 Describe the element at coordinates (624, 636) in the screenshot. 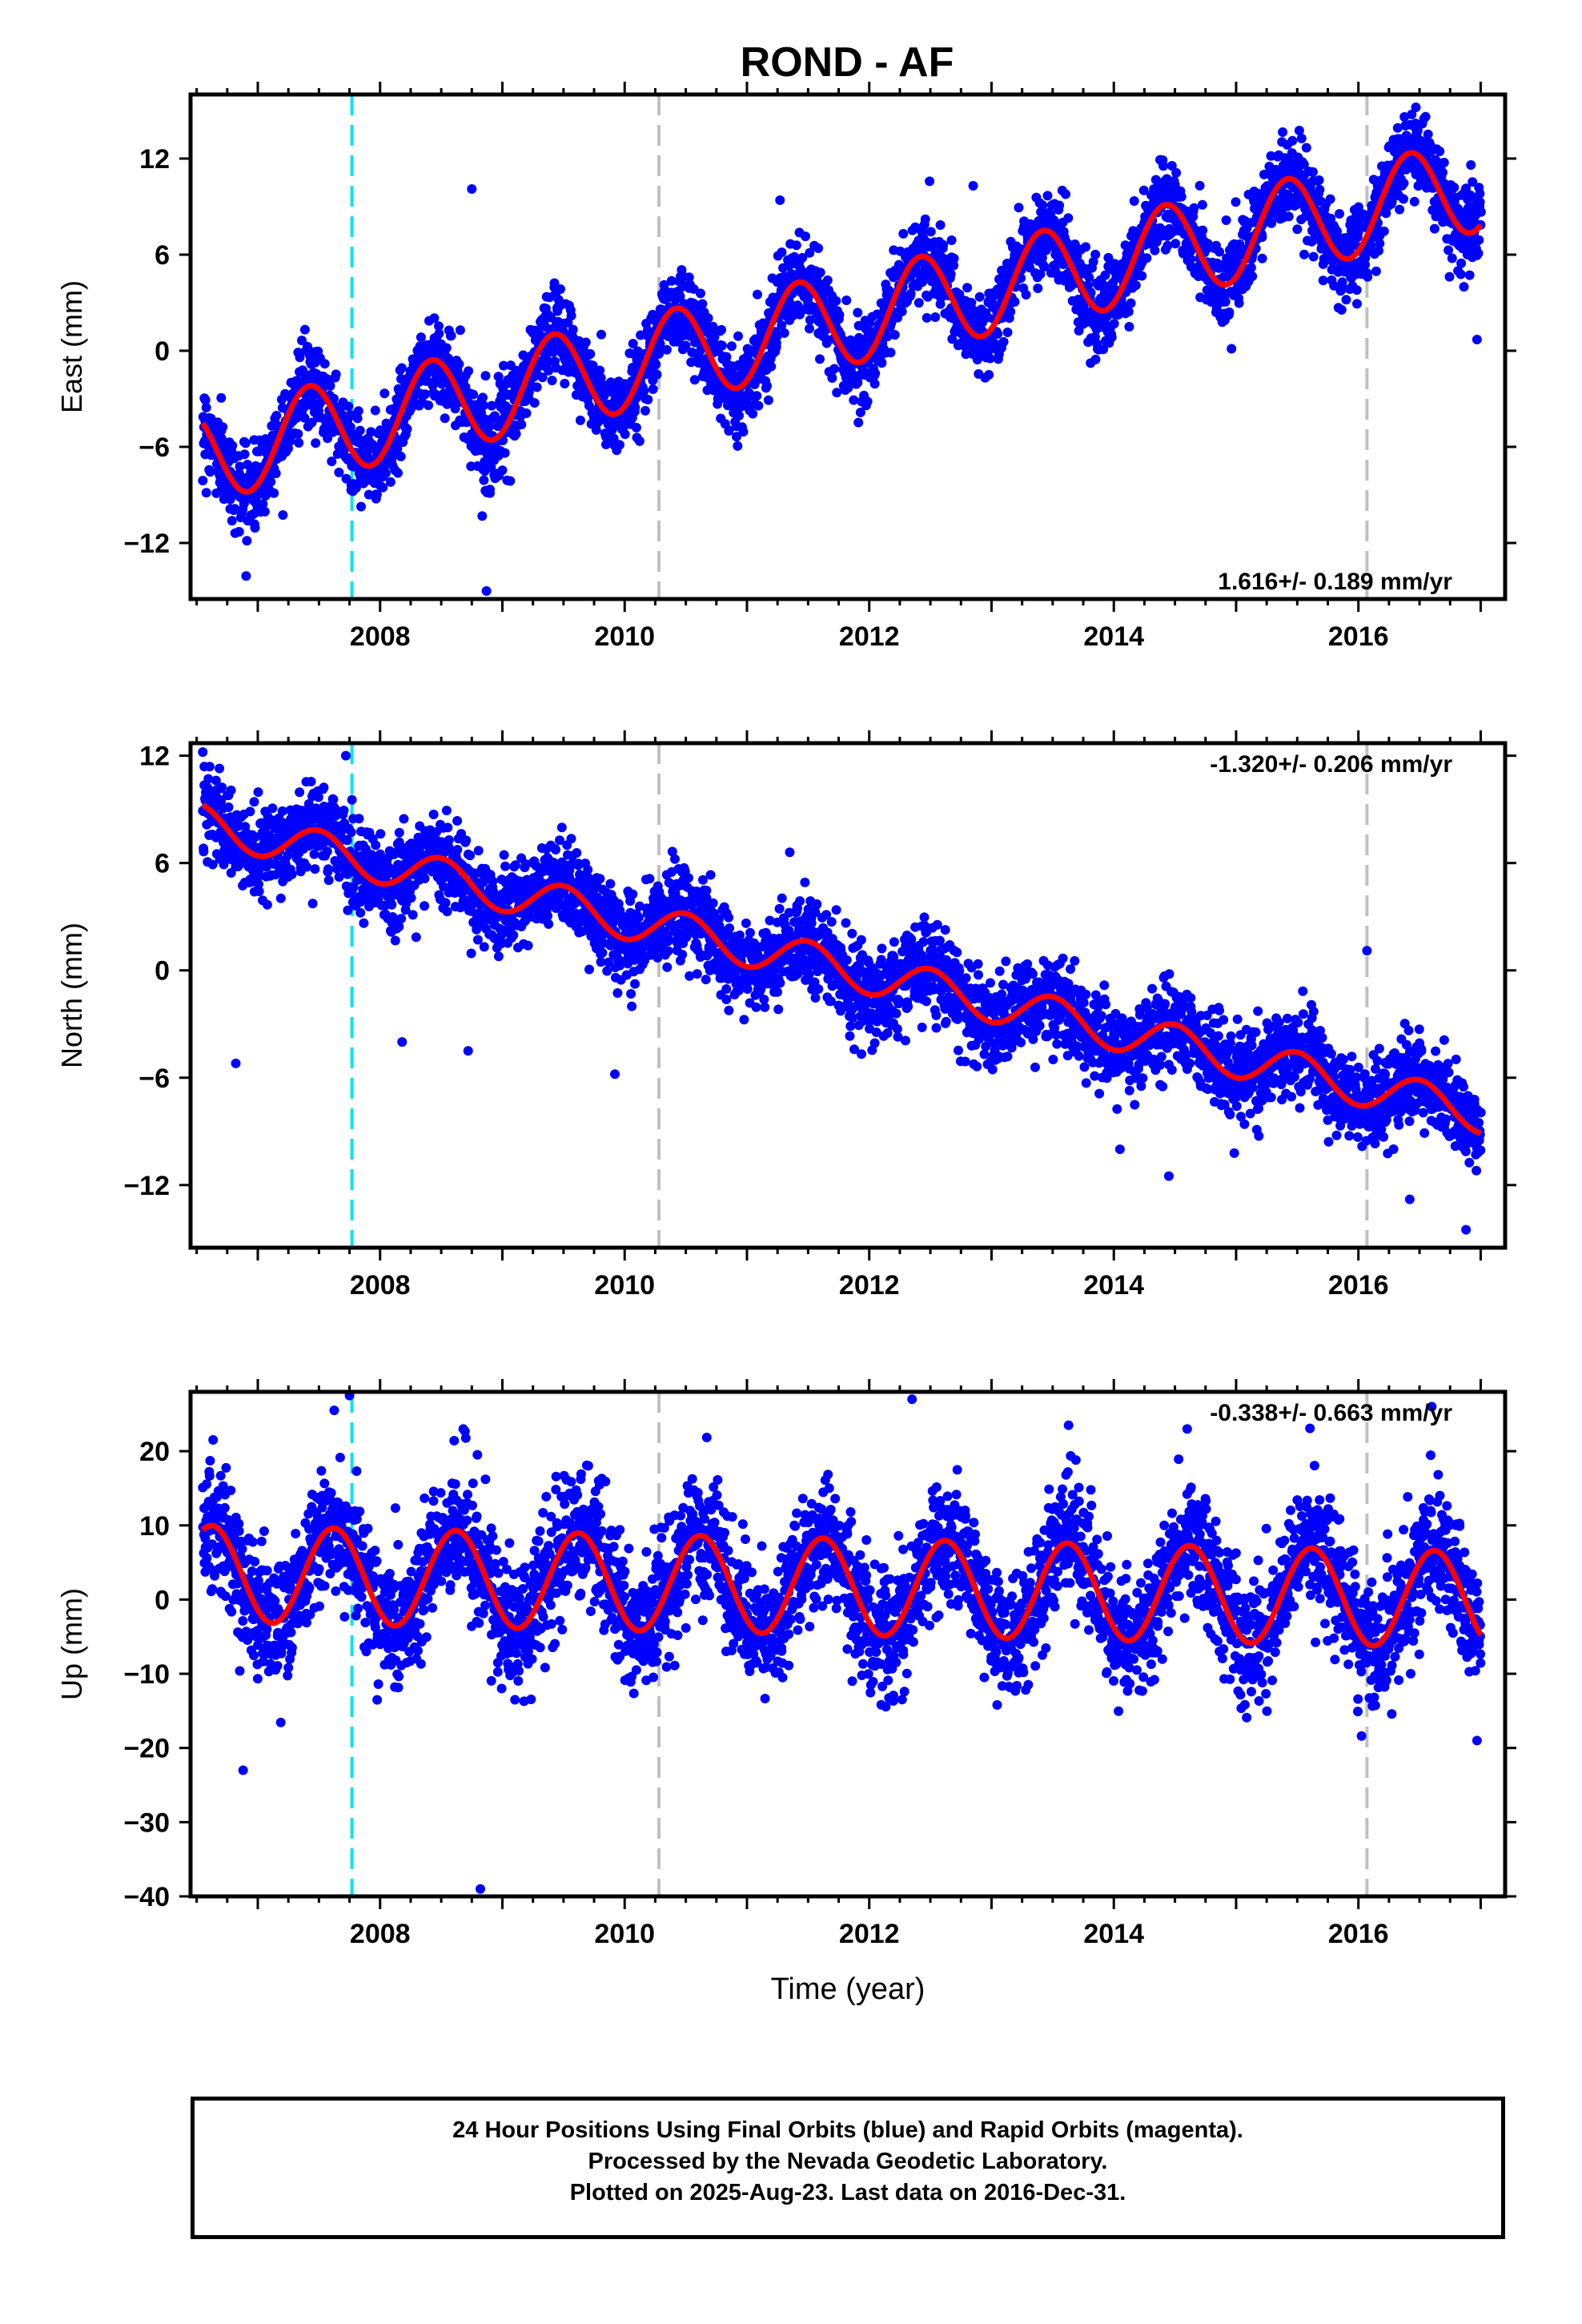

I see `x-tick-label: 2010` at that location.